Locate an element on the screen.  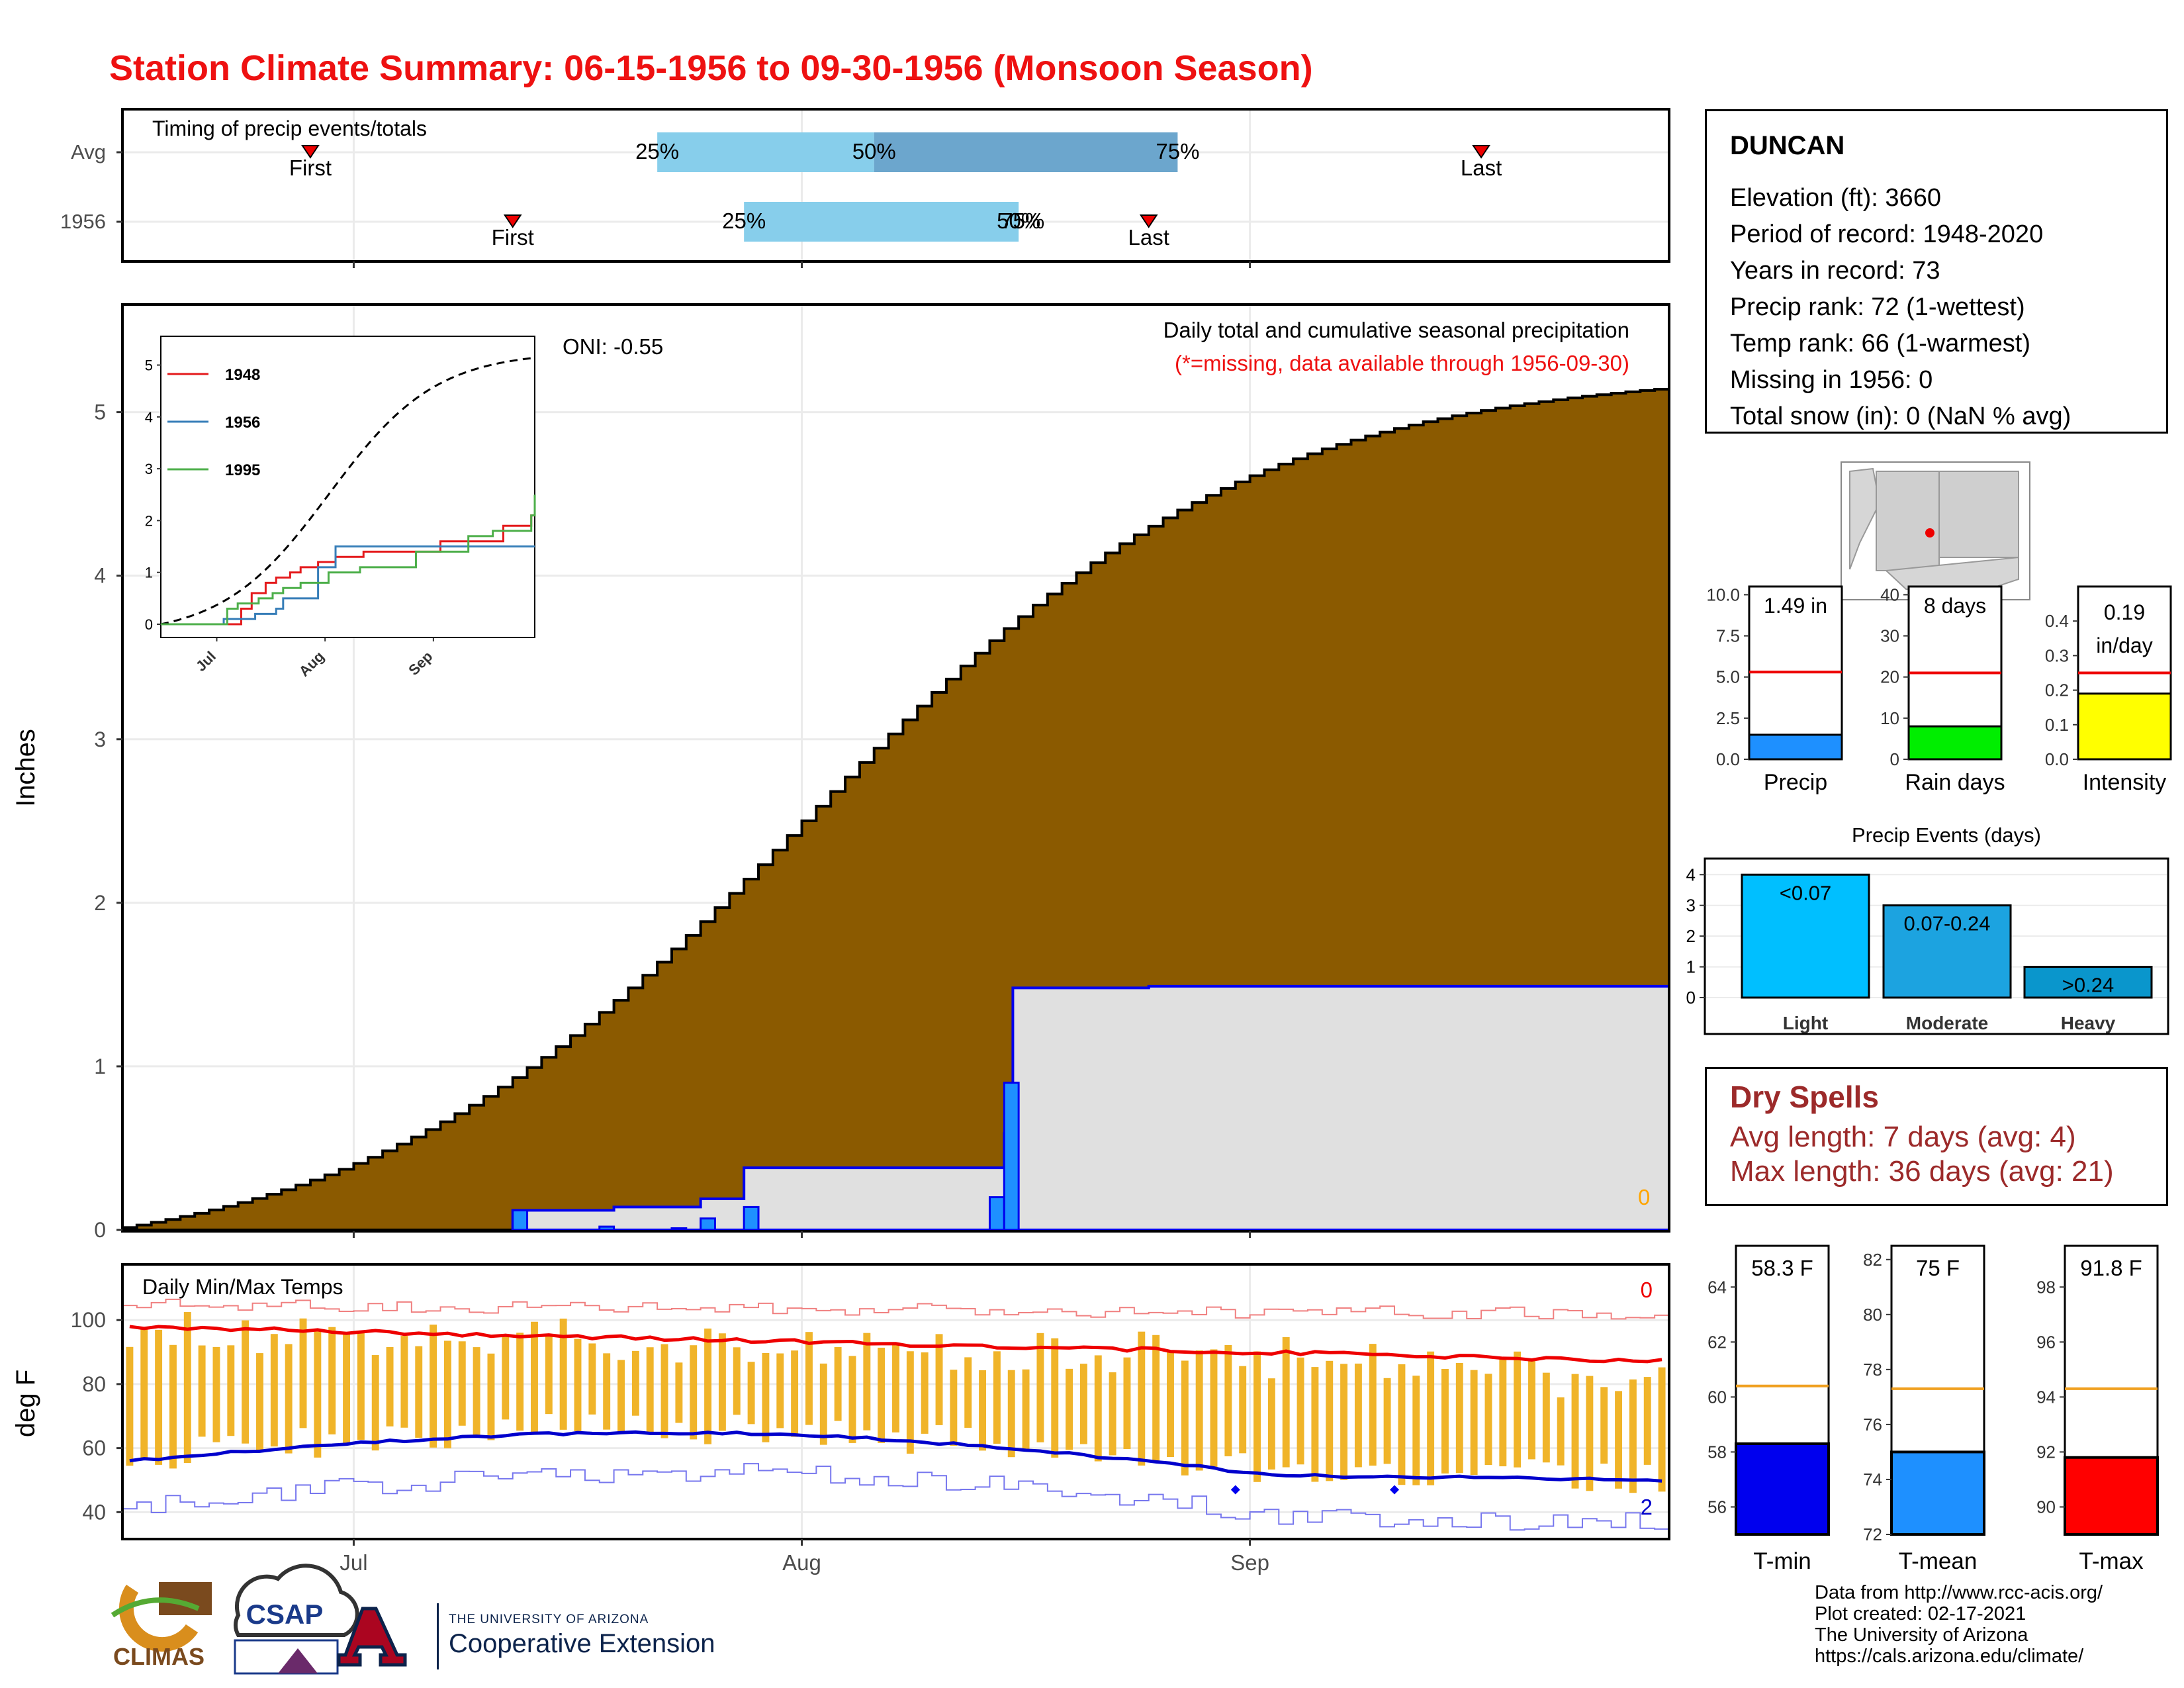
mini-bar-tick-label: 20 is located at coordinates (1889, 677).